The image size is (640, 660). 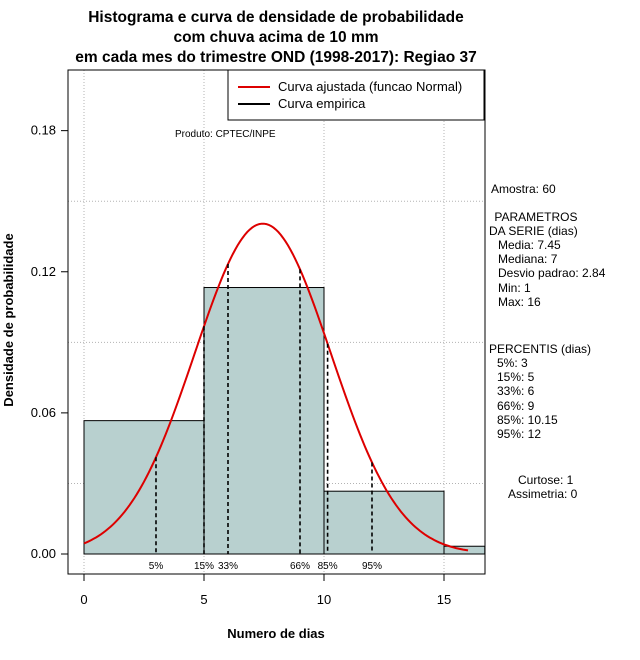 I want to click on stat-desvio: Desvio padrao: 2.84, so click(x=552, y=273).